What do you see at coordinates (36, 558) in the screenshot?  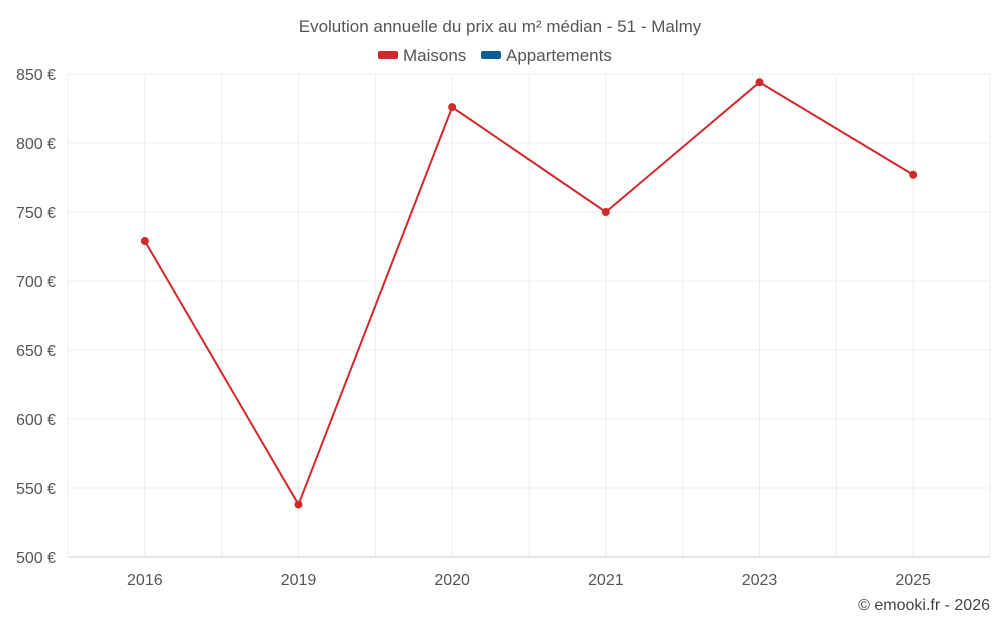 I see `y-tick-label: 500 €` at bounding box center [36, 558].